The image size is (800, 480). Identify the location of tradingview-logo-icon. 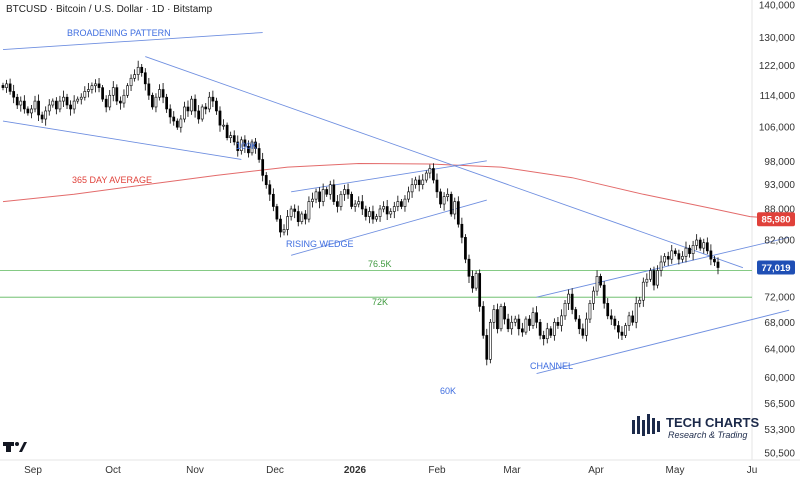
(15, 447).